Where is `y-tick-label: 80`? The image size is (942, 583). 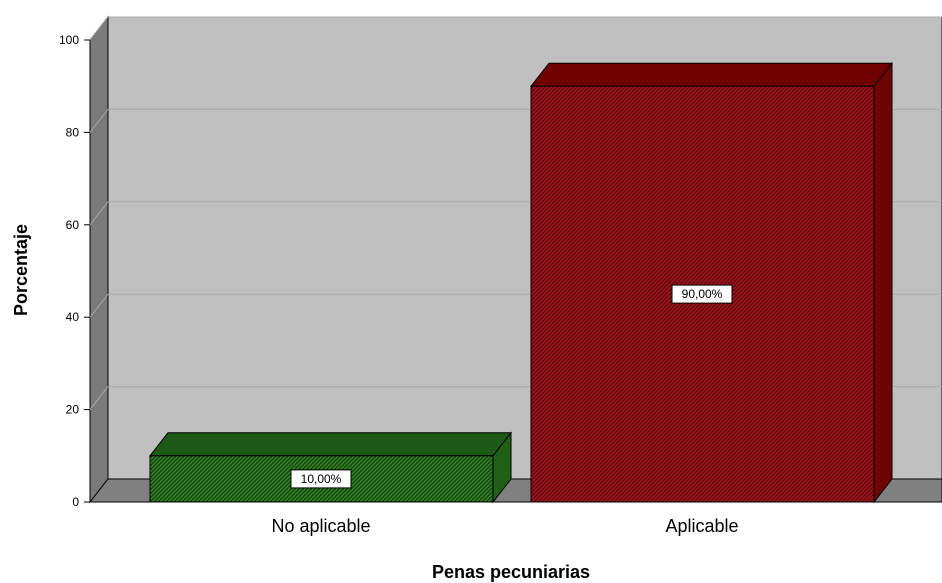
y-tick-label: 80 is located at coordinates (73, 132).